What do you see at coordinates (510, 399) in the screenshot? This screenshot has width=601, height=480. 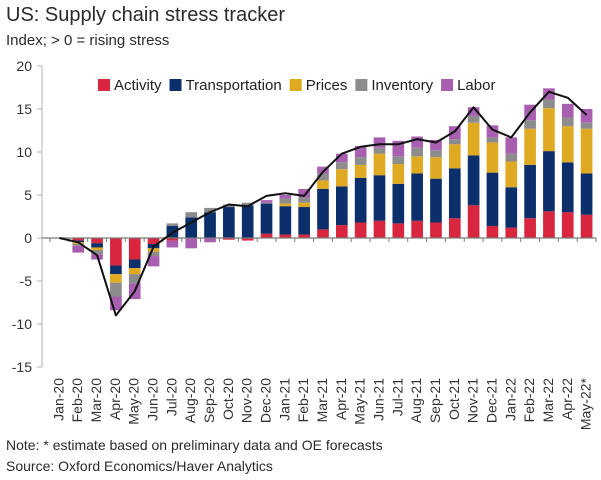 I see `x-tick-label: Jan-22` at bounding box center [510, 399].